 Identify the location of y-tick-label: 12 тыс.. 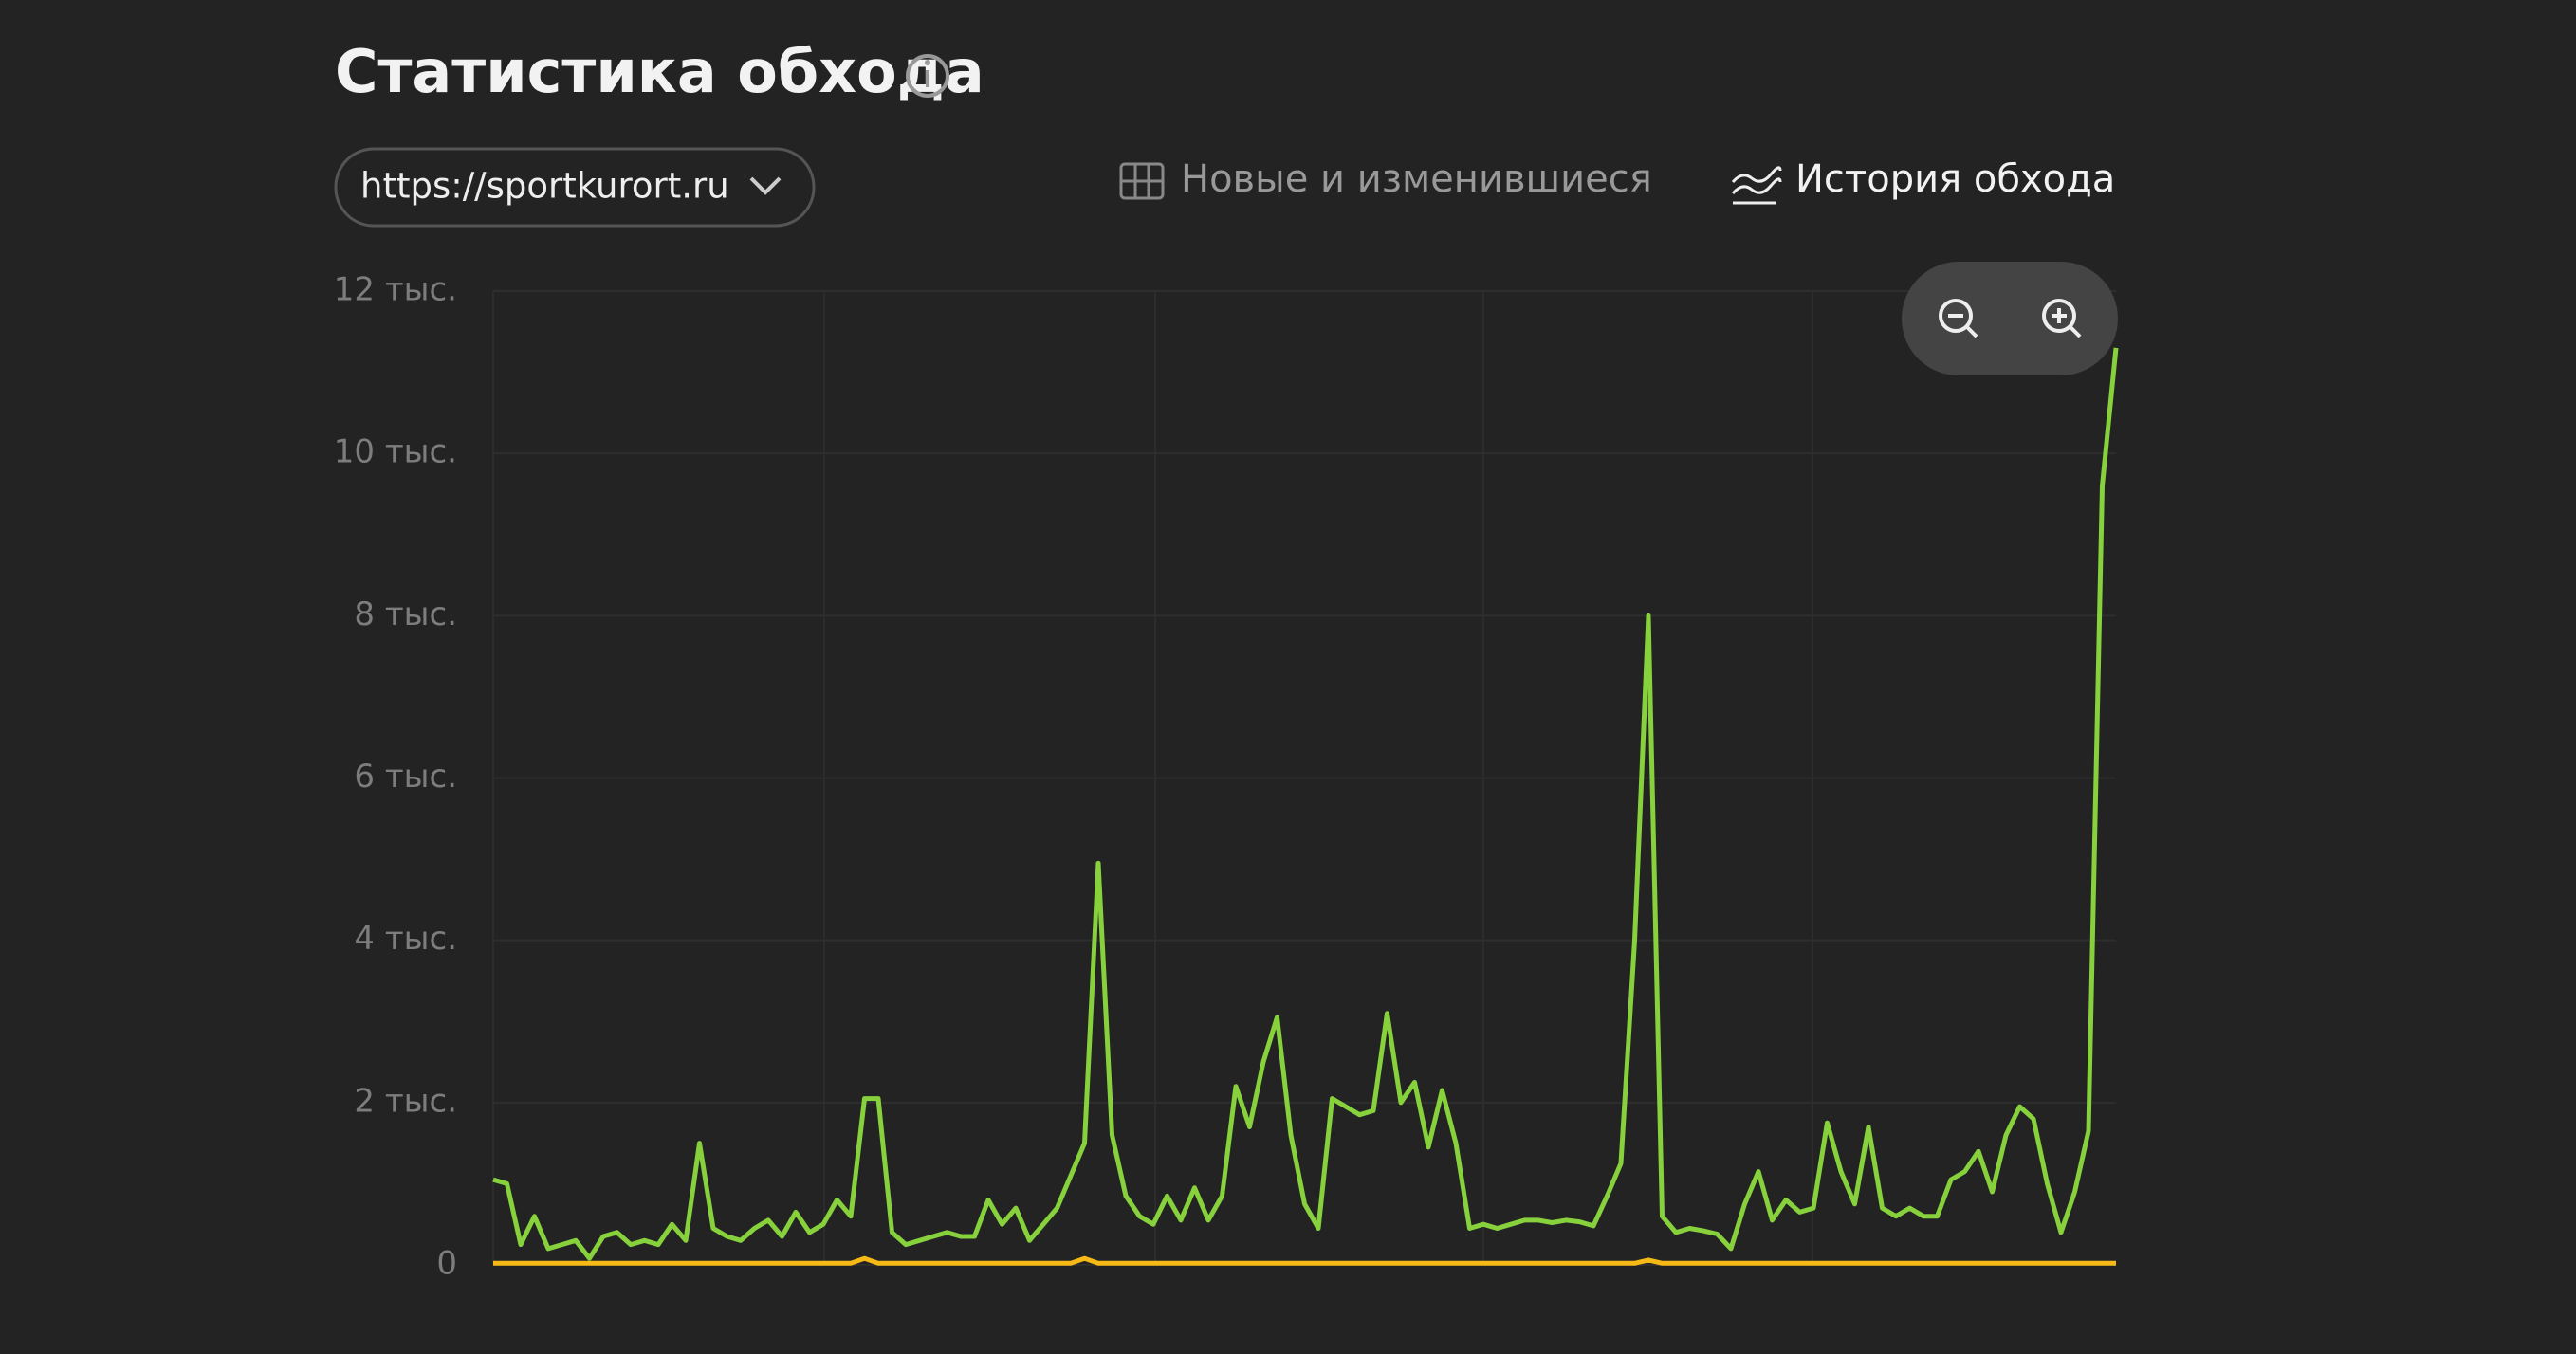
(395, 290).